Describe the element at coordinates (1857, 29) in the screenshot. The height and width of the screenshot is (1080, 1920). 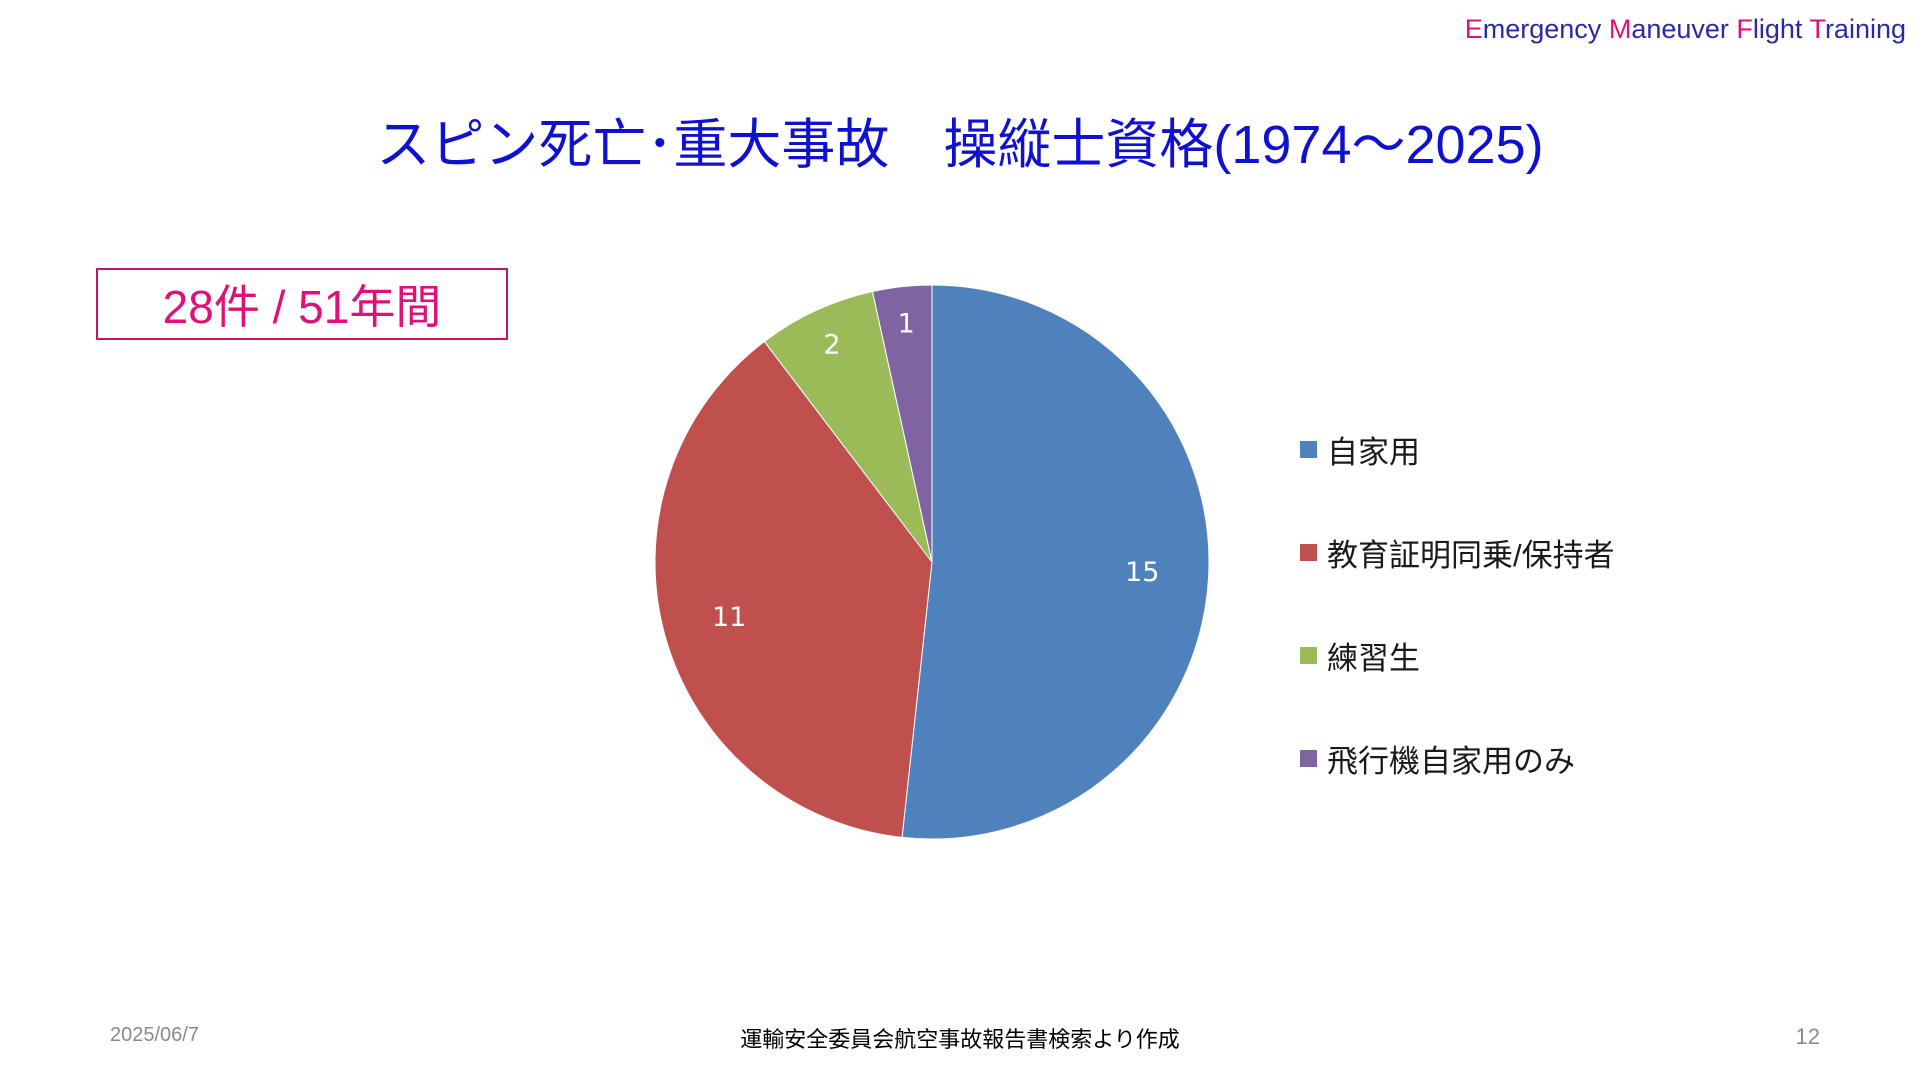
I see `brand-word-4: Training` at that location.